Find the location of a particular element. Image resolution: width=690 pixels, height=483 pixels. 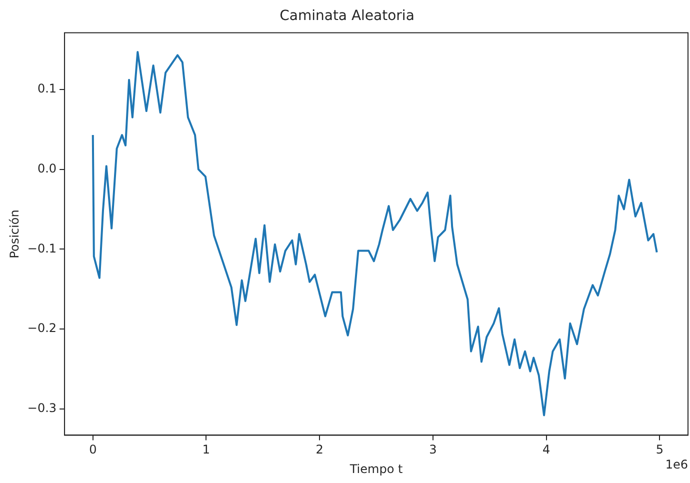

x-tick-label: 2 is located at coordinates (320, 449).